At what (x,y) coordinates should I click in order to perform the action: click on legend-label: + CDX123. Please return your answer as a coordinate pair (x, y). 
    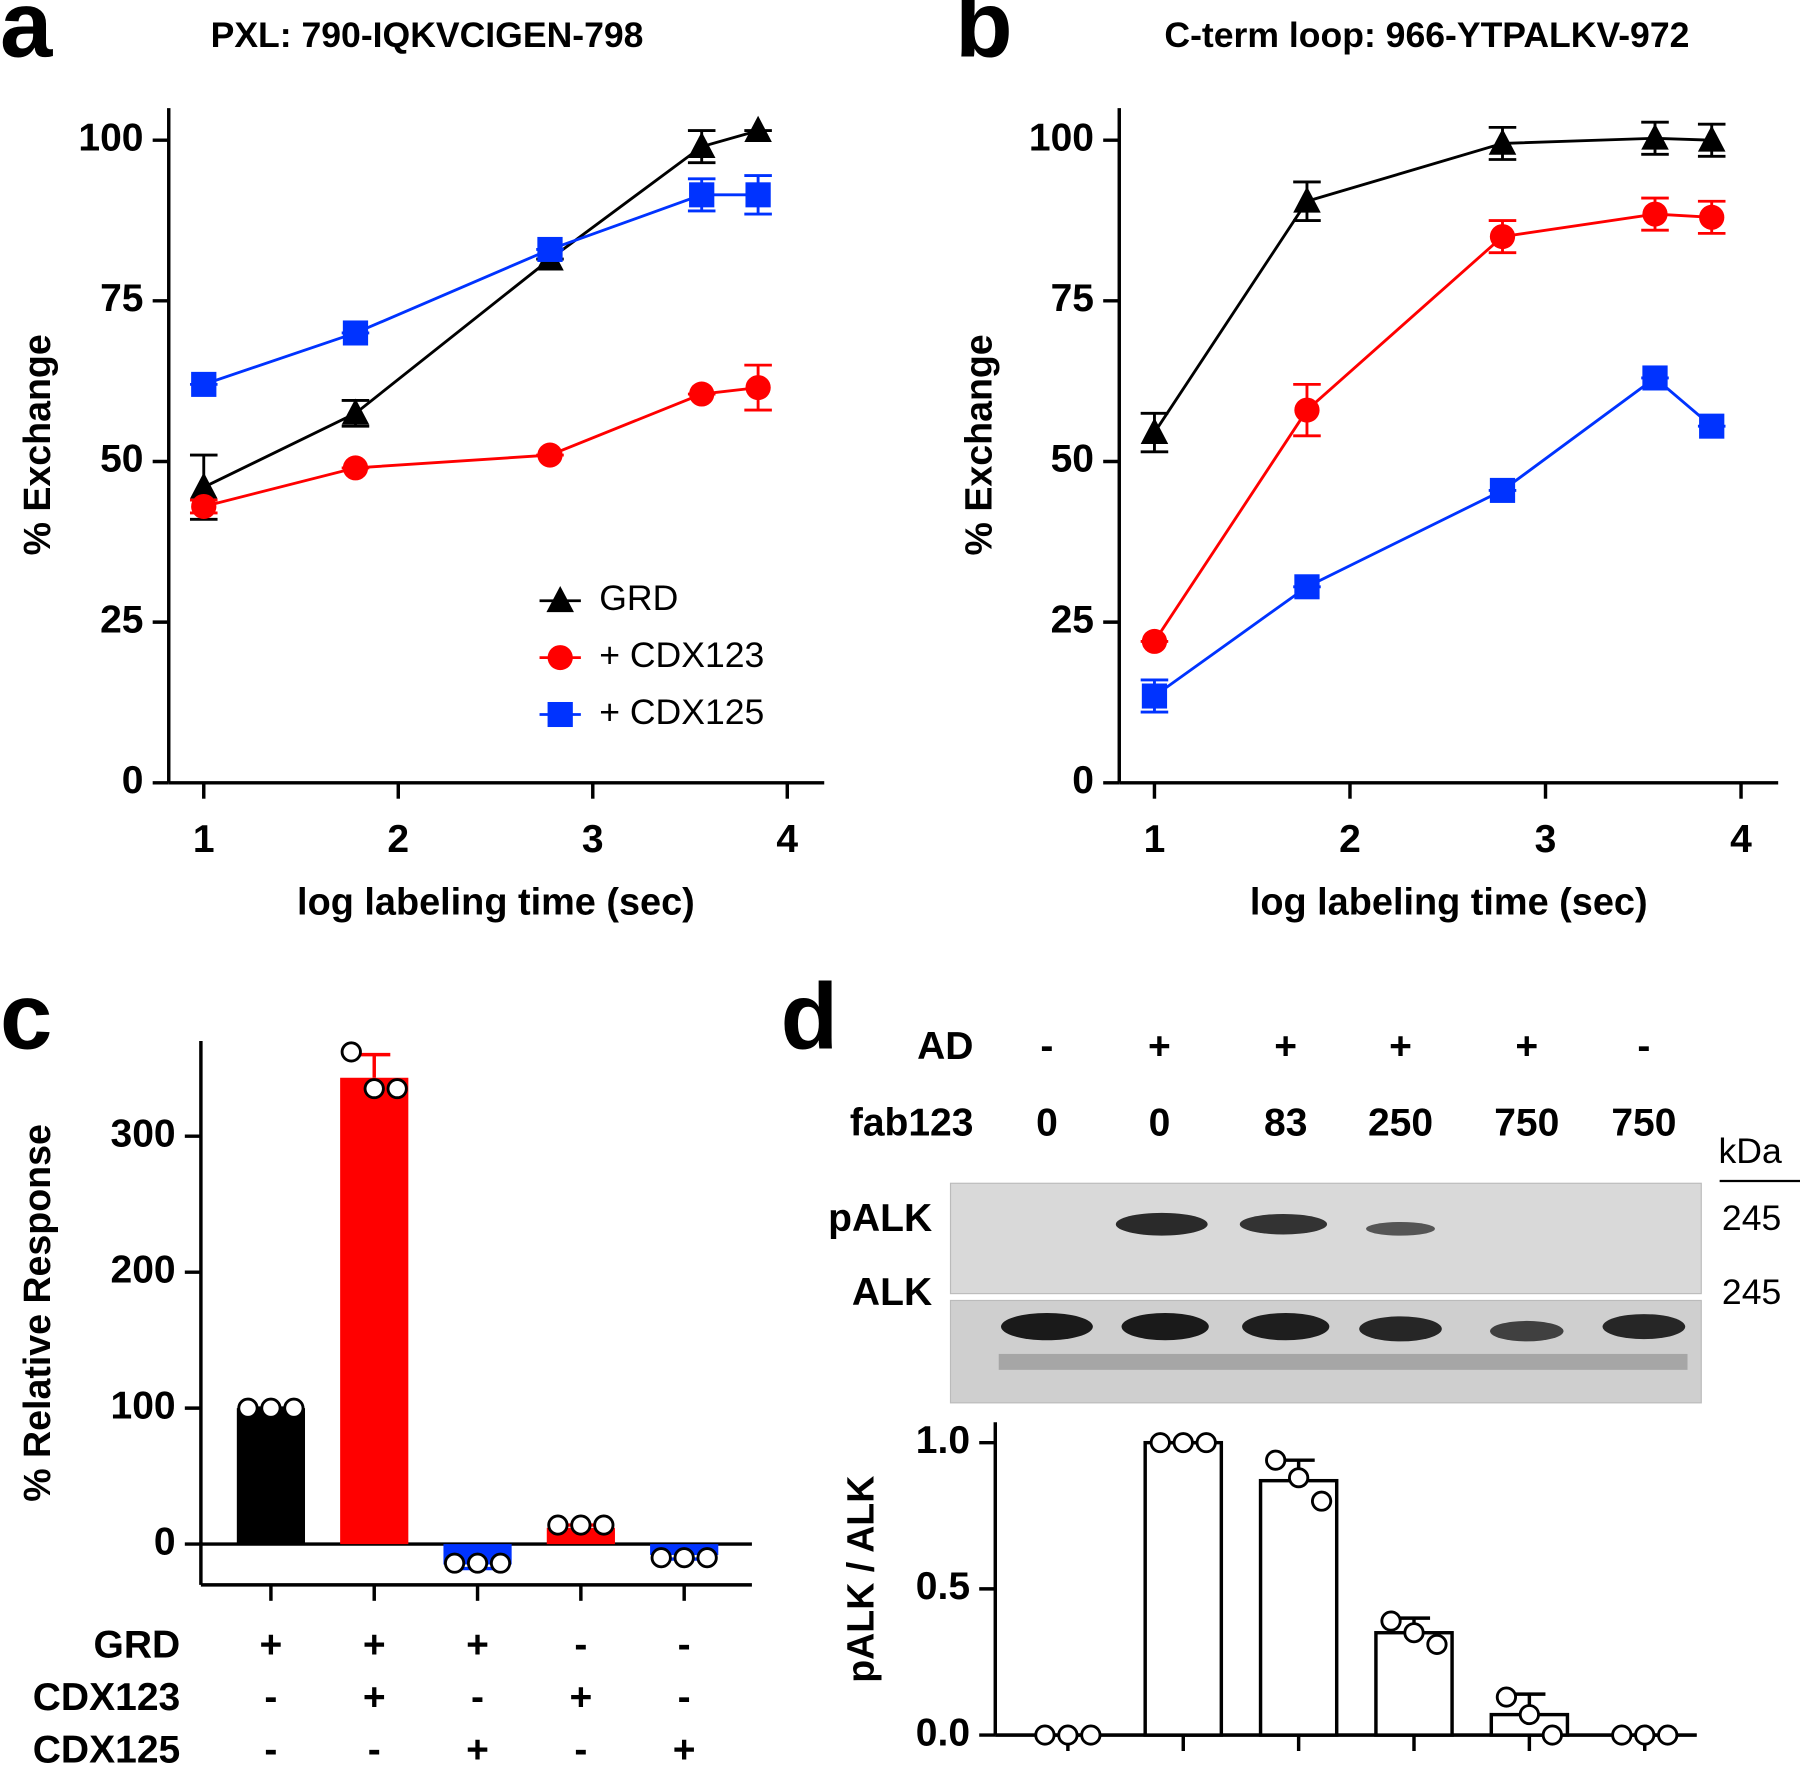
    Looking at the image, I should click on (681, 655).